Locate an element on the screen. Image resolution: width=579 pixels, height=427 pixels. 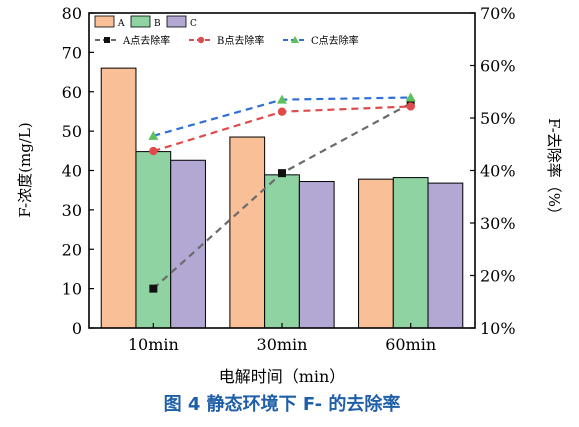
figure-caption: 图 4 静态环境下 F- 的去除率 is located at coordinates (282, 404).